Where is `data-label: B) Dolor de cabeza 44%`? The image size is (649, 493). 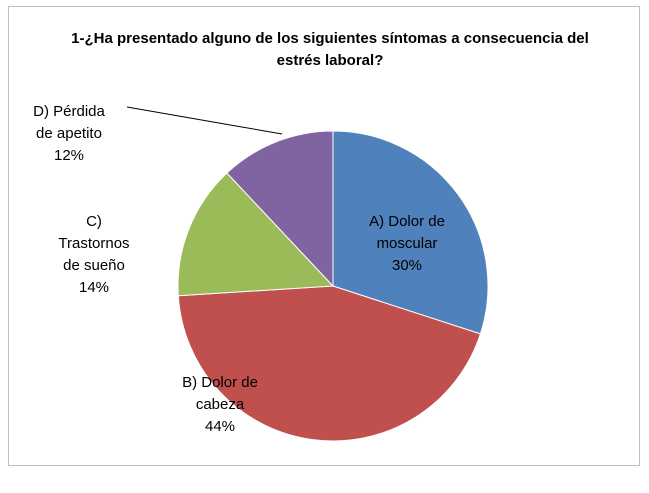
data-label: B) Dolor de cabeza 44% is located at coordinates (220, 405).